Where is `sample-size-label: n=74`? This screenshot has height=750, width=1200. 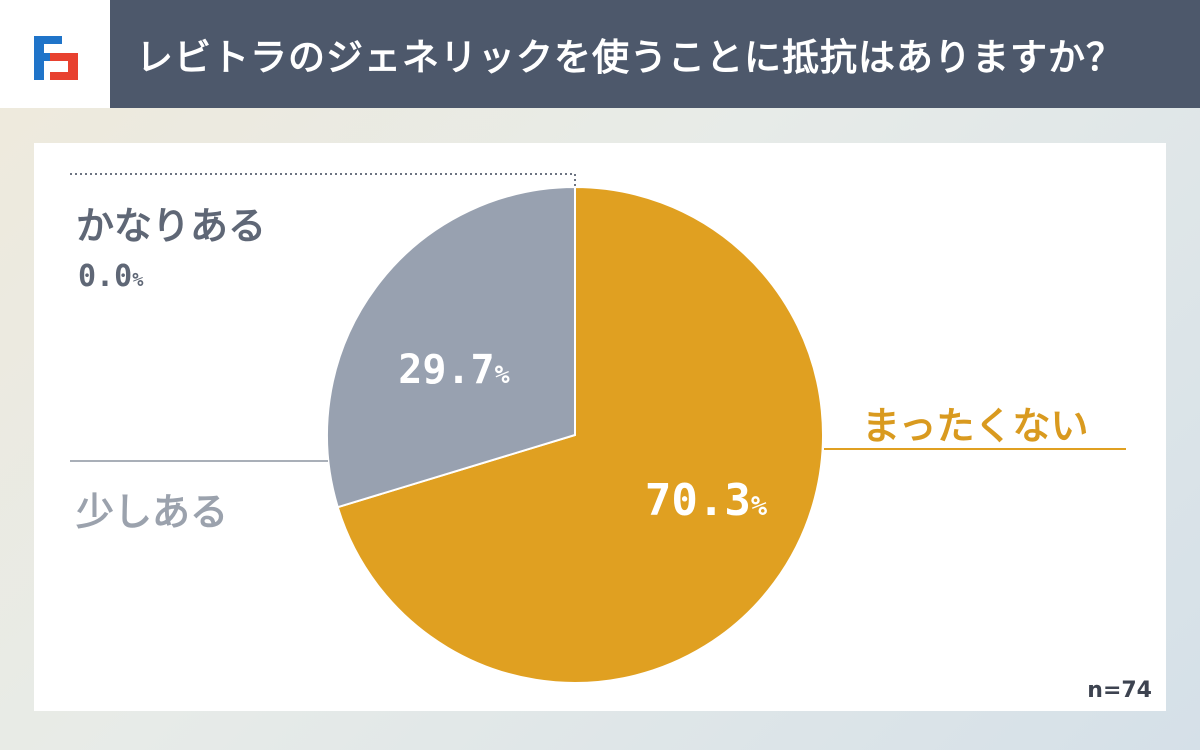 sample-size-label: n=74 is located at coordinates (1119, 690).